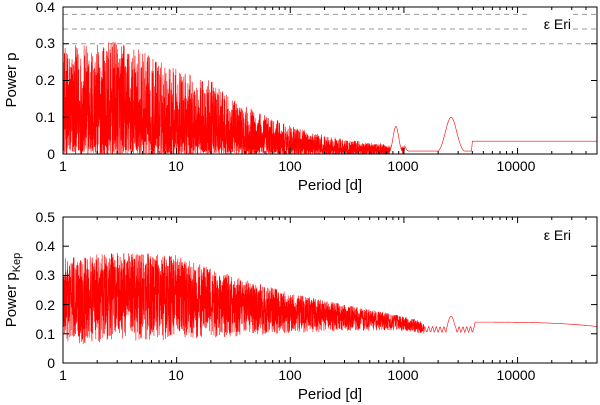 Image resolution: width=600 pixels, height=405 pixels. I want to click on reference-lines-top, so click(330, 29).